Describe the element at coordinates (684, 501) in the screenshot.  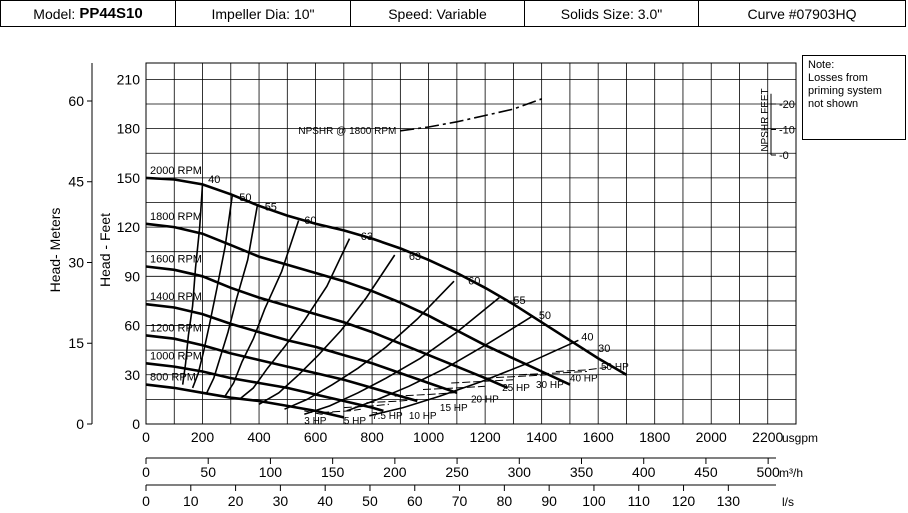
I see `ls-tick-label: 120` at that location.